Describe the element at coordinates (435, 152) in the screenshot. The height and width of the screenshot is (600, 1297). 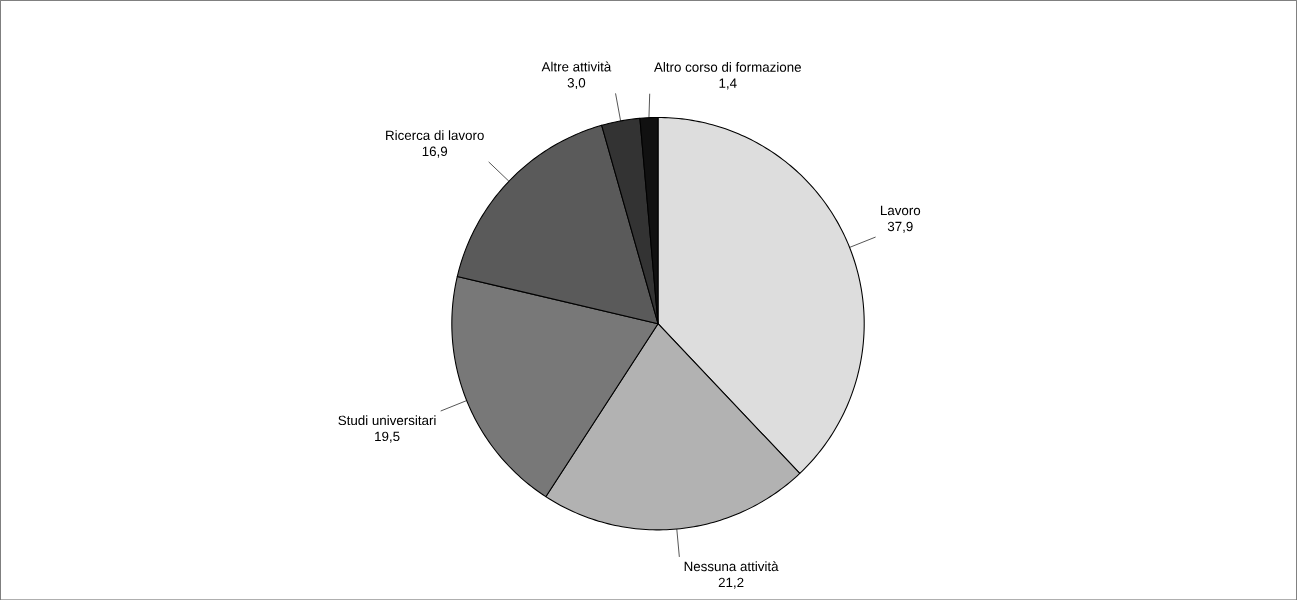
I see `data-label: 16,9` at that location.